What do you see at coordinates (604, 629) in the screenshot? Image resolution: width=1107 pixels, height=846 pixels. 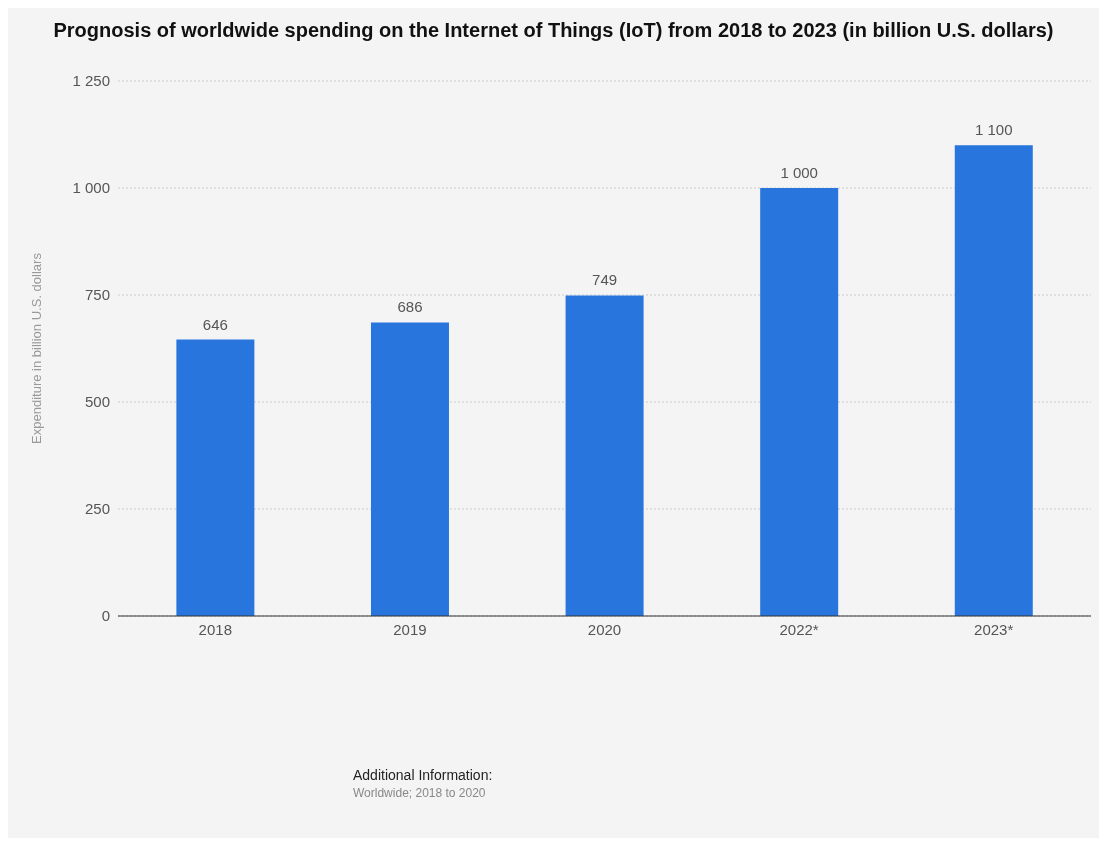 I see `x-tick-label: 2020` at bounding box center [604, 629].